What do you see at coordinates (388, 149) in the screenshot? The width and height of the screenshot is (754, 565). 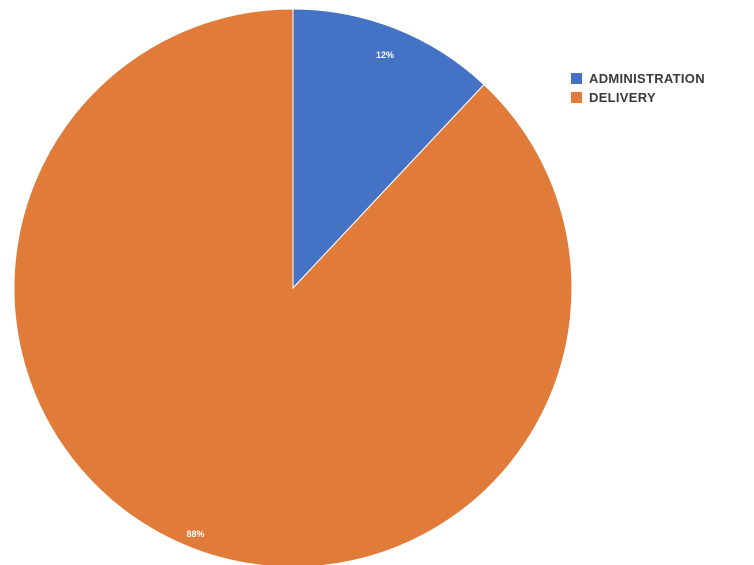 I see `pie-slice-administration` at bounding box center [388, 149].